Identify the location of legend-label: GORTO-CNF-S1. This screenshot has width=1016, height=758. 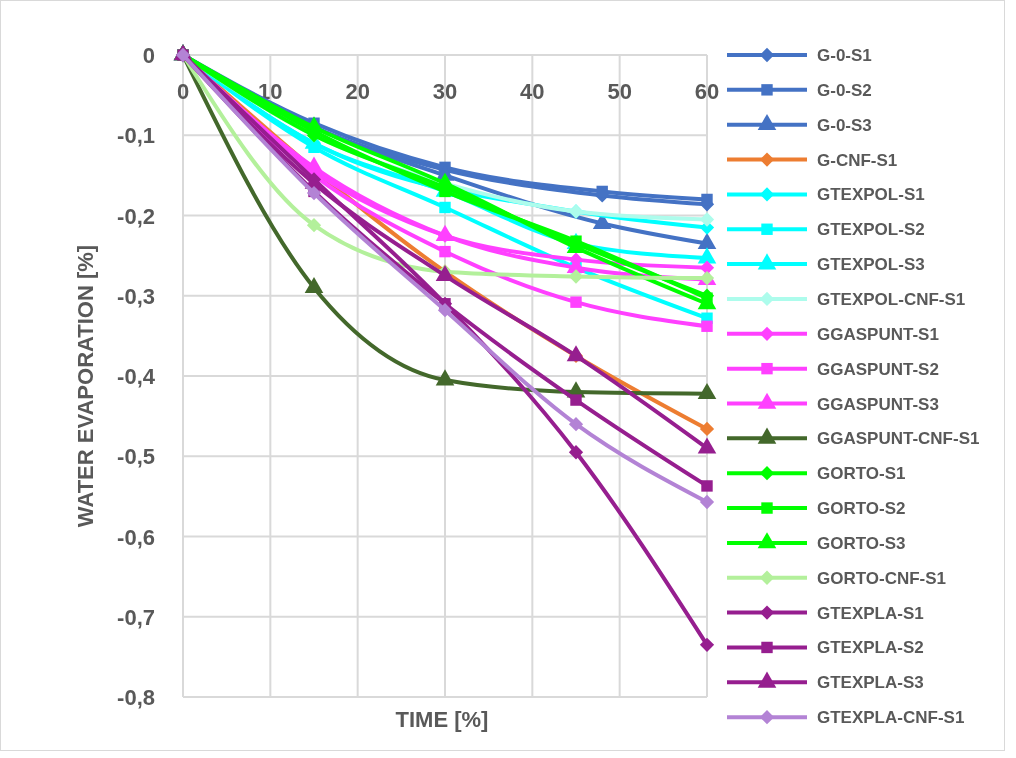
(882, 578).